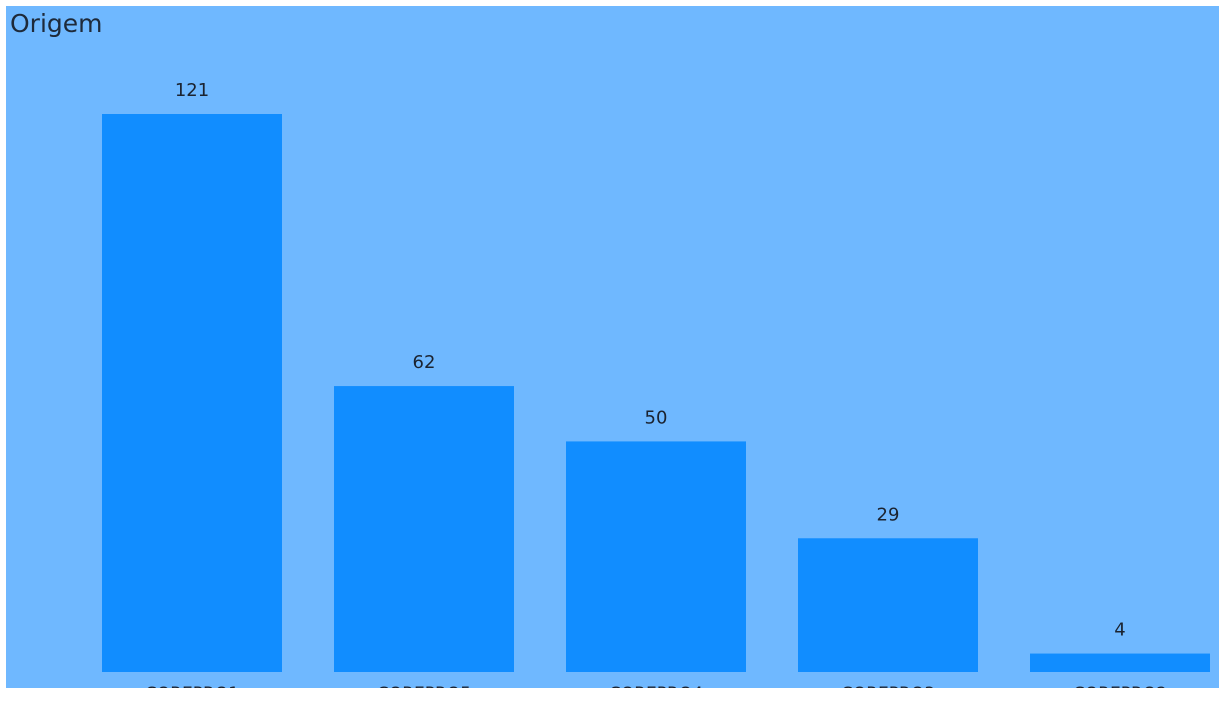  Describe the element at coordinates (424, 686) in the screenshot. I see `x-tick-label-corepro5: COREPRO5` at that location.